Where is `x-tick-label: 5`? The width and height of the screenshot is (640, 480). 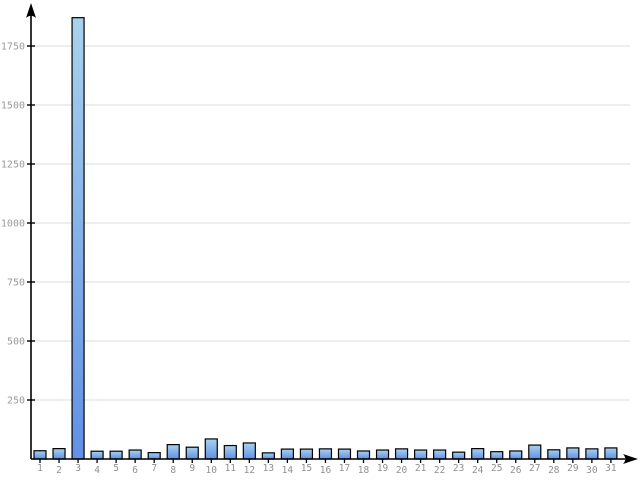
x-tick-label: 5 is located at coordinates (116, 468).